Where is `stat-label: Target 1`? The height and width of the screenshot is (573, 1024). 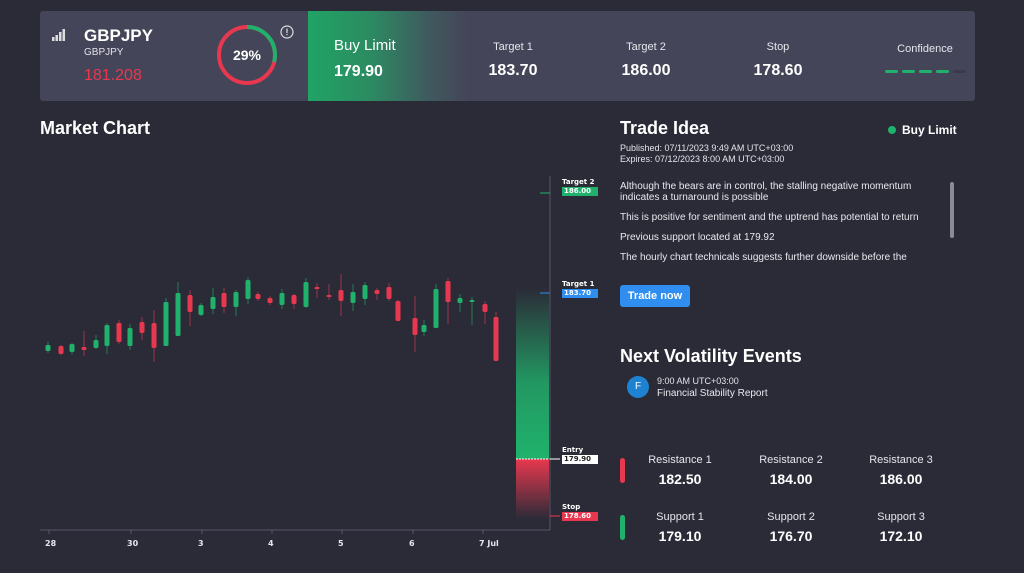 stat-label: Target 1 is located at coordinates (513, 47).